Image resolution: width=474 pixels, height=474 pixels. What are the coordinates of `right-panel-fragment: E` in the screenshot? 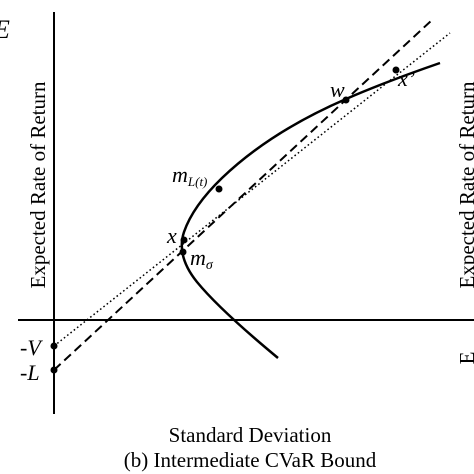 It's located at (464, 358).